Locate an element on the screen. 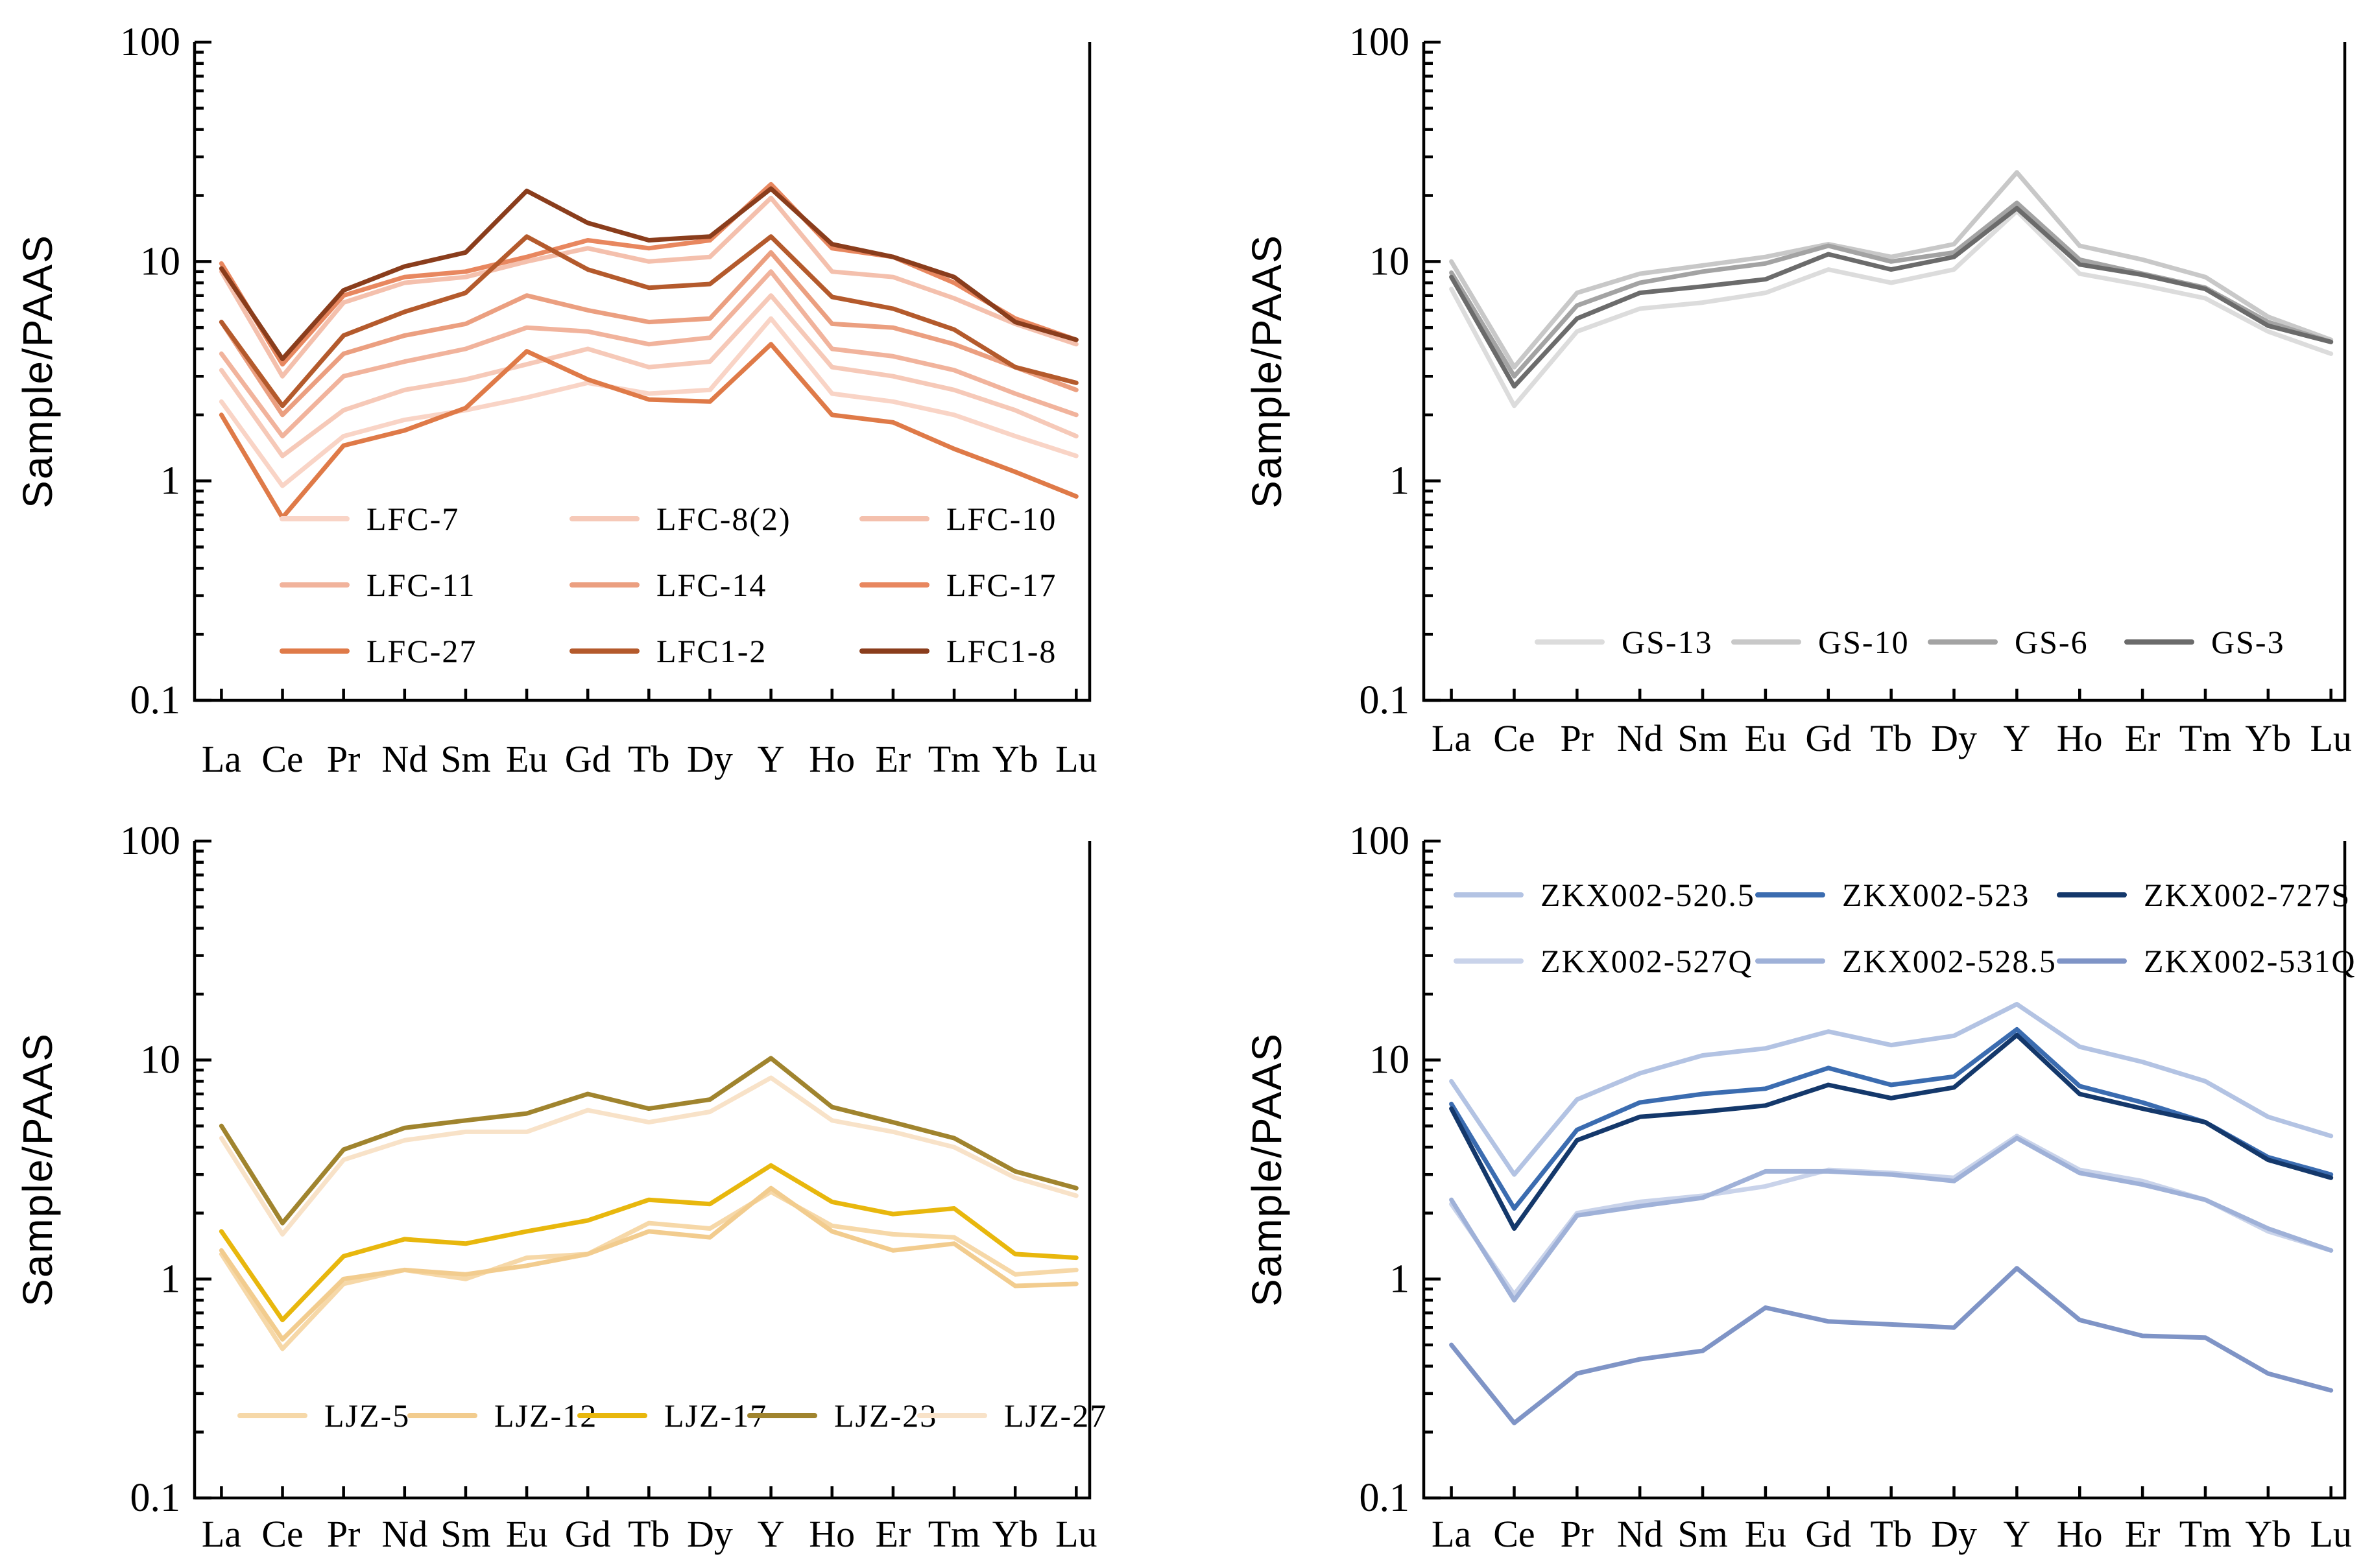 The height and width of the screenshot is (1568, 2361). legend-label: LJZ-27 is located at coordinates (1055, 1415).